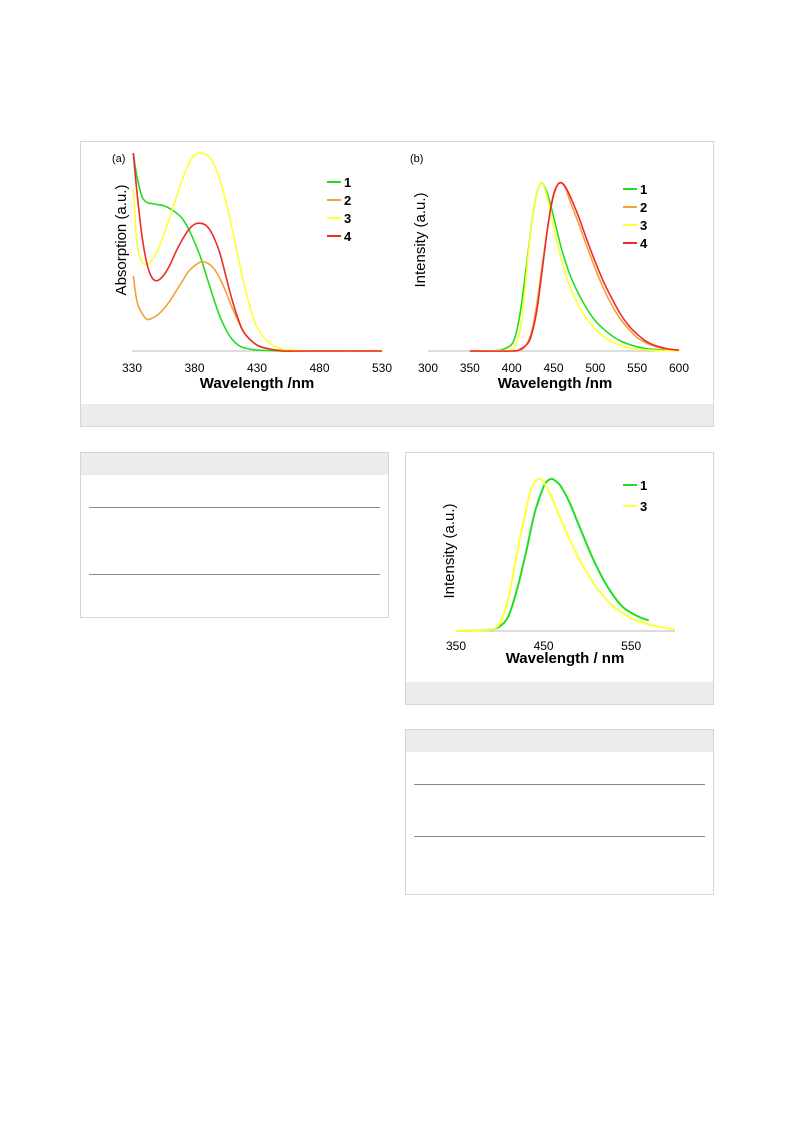 The height and width of the screenshot is (1123, 793). What do you see at coordinates (512, 368) in the screenshot?
I see `x-tick-label: 400` at bounding box center [512, 368].